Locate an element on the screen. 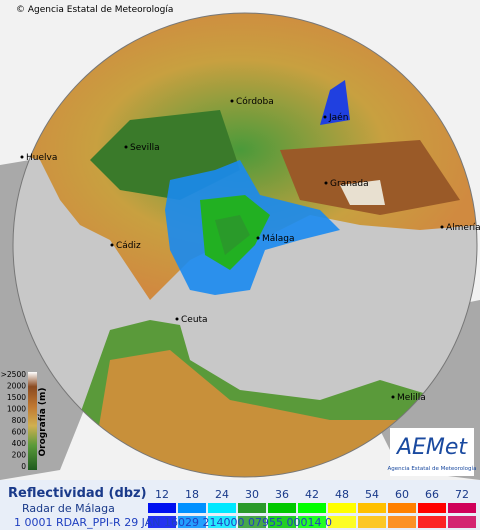 The image size is (480, 530). city-label: Huelva is located at coordinates (41, 158).